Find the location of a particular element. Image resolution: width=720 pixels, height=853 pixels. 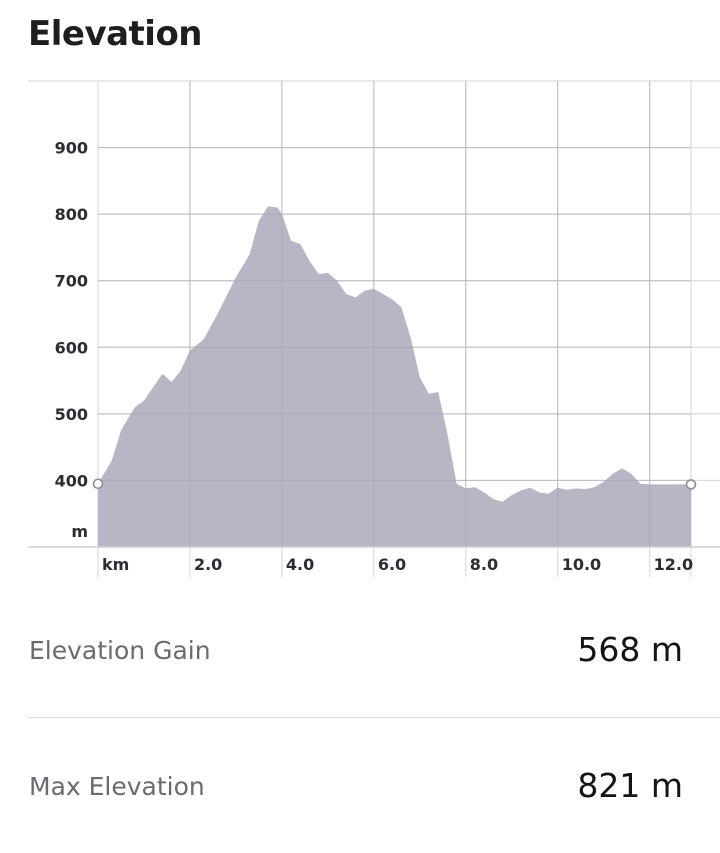

max-elevation-row: Max Elevation 821 m is located at coordinates (360, 799).